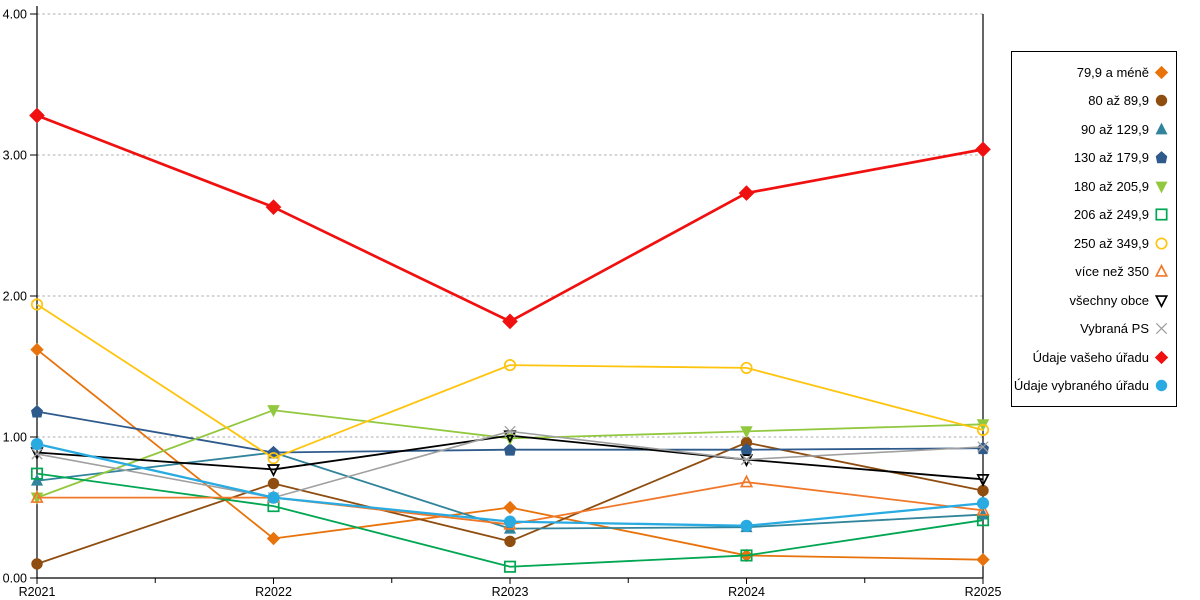  What do you see at coordinates (1111, 186) in the screenshot?
I see `legend-item-label: 180 až 205,9` at bounding box center [1111, 186].